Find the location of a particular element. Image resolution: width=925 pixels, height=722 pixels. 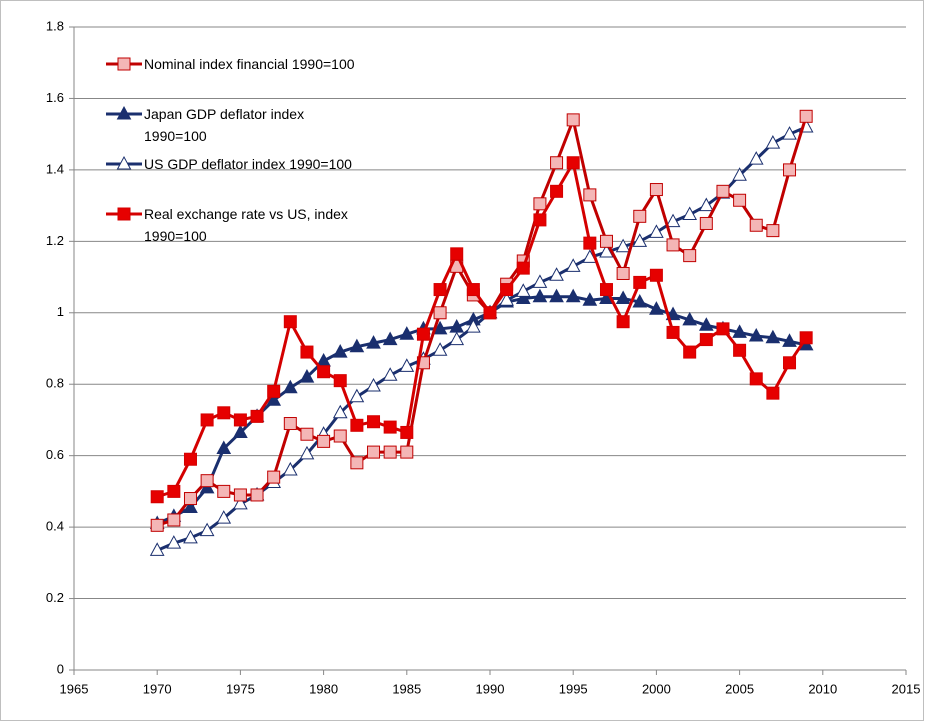

x-tick-label: 1965 is located at coordinates (74, 688).